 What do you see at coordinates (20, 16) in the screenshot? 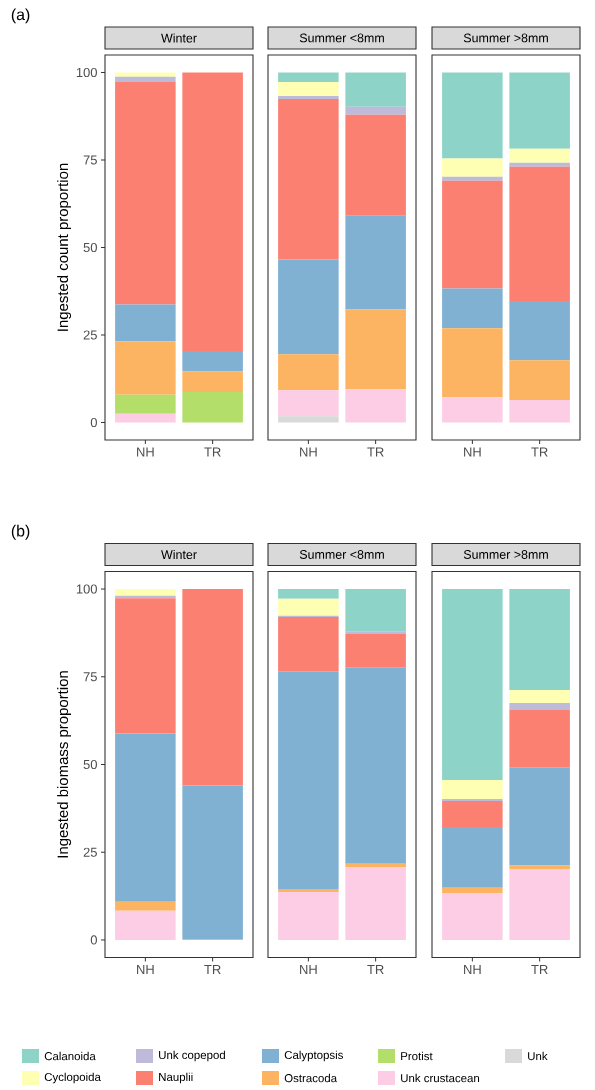
I see `text: (a)` at bounding box center [20, 16].